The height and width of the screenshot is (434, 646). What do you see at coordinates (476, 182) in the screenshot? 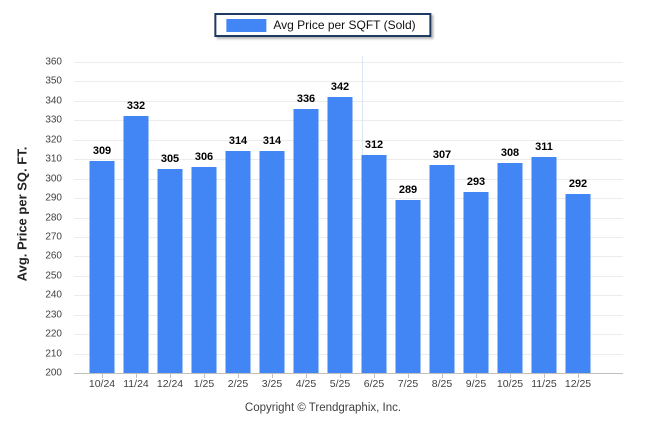
I see `bar-value-9/25: 293` at bounding box center [476, 182].